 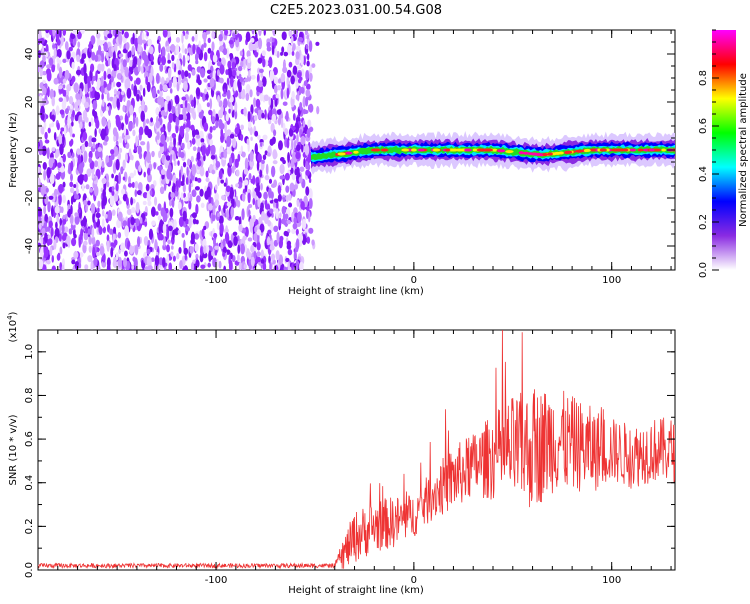 I want to click on colorbar-ticks: 0.0 0.2 0.4 0.6 0.8, so click(x=708, y=153).